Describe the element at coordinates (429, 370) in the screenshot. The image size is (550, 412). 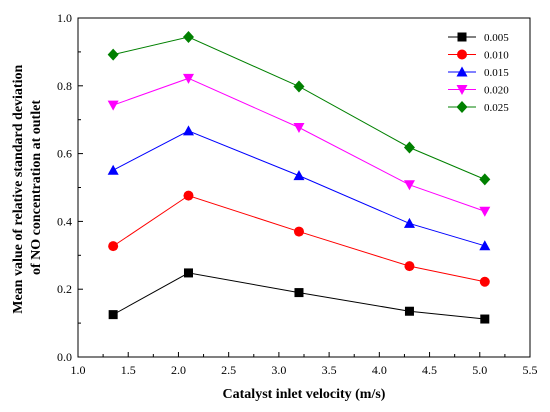
I see `x-tick-label: 4.5` at that location.